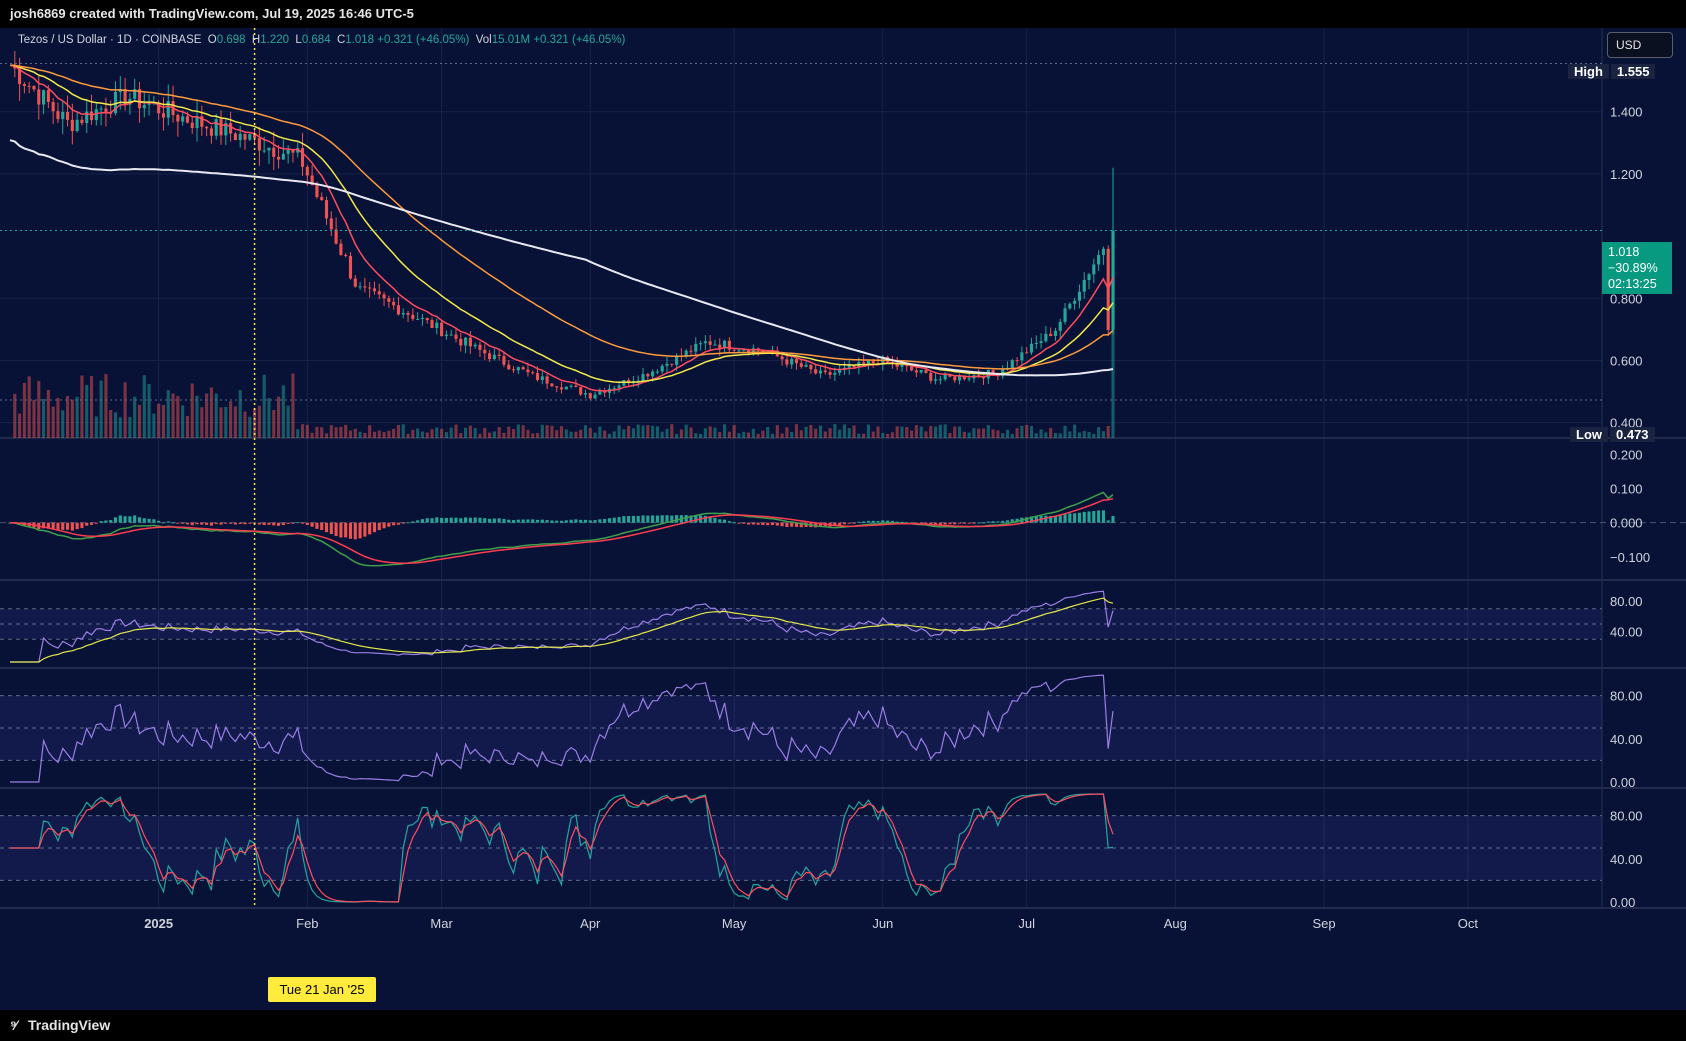 Image resolution: width=1686 pixels, height=1041 pixels. What do you see at coordinates (1640, 45) in the screenshot?
I see `currency-selector: USD` at bounding box center [1640, 45].